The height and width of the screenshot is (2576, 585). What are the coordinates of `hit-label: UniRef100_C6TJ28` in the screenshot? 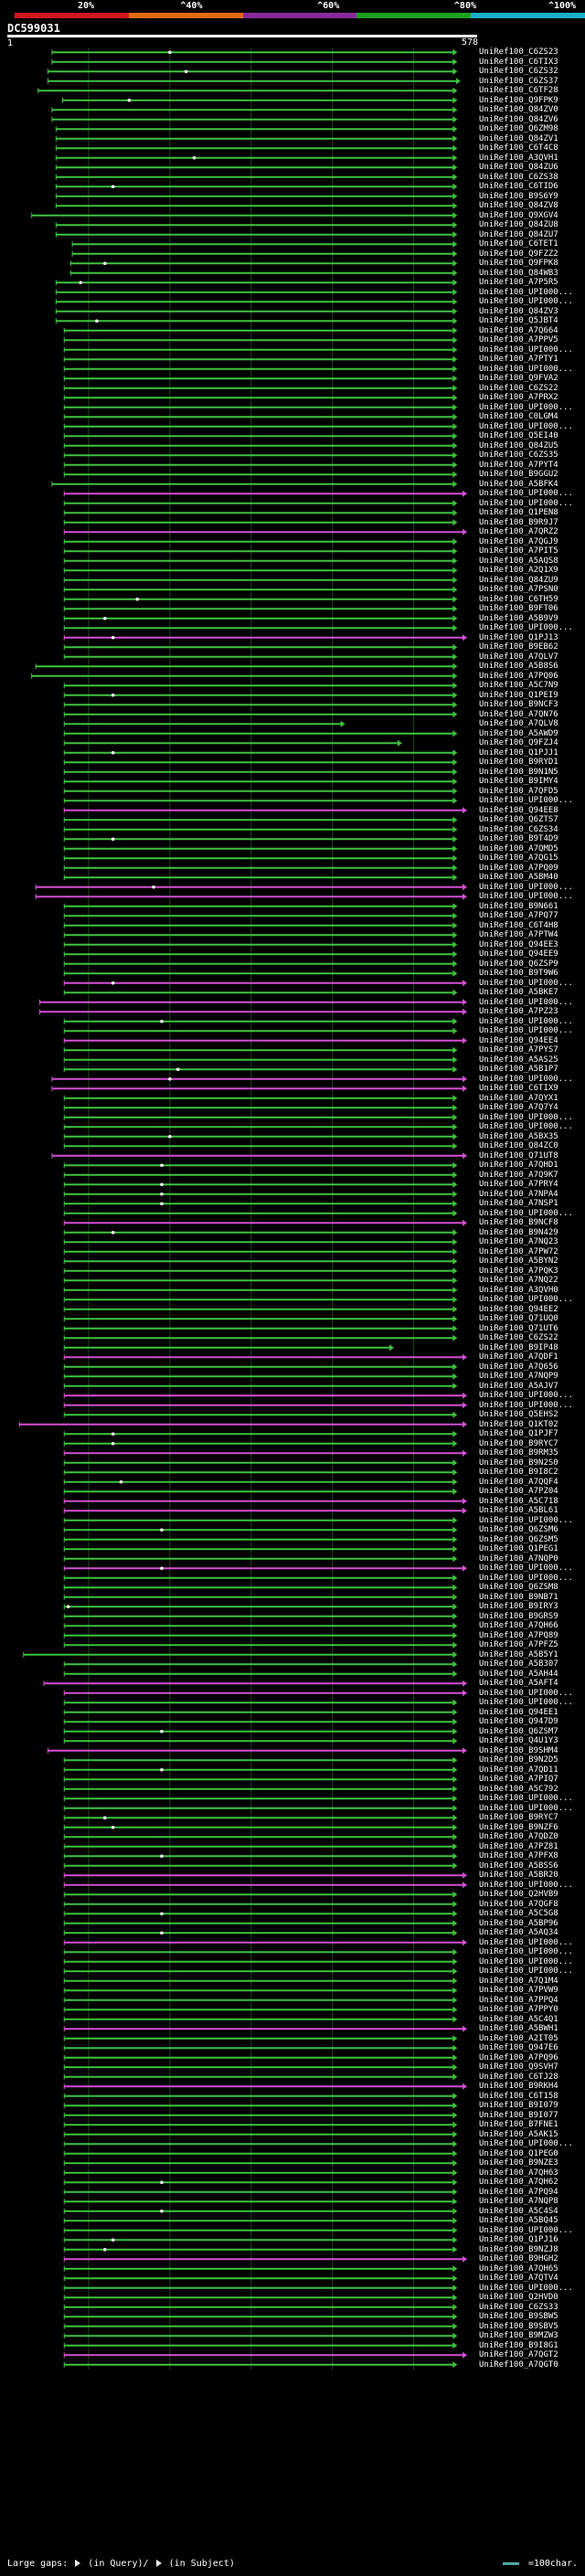 It's located at (518, 2077).